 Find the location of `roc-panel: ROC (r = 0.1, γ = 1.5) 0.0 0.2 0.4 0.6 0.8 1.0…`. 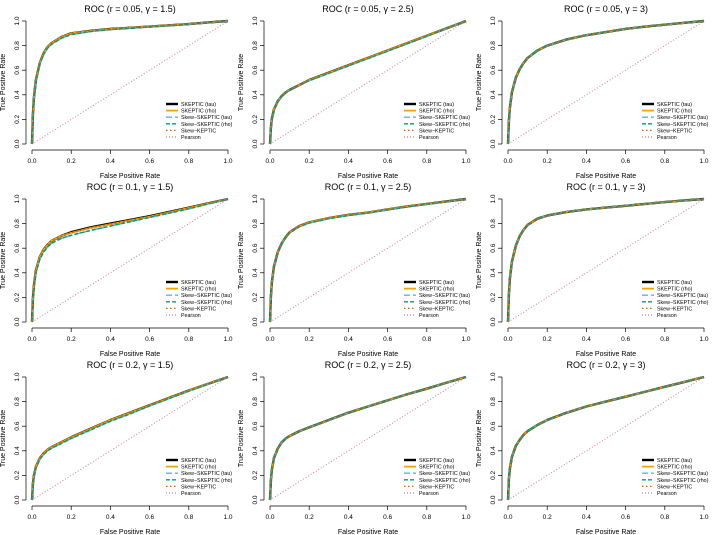

roc-panel: ROC (r = 0.1, γ = 1.5) 0.0 0.2 0.4 0.6 0.8 1.0… is located at coordinates (116, 270).